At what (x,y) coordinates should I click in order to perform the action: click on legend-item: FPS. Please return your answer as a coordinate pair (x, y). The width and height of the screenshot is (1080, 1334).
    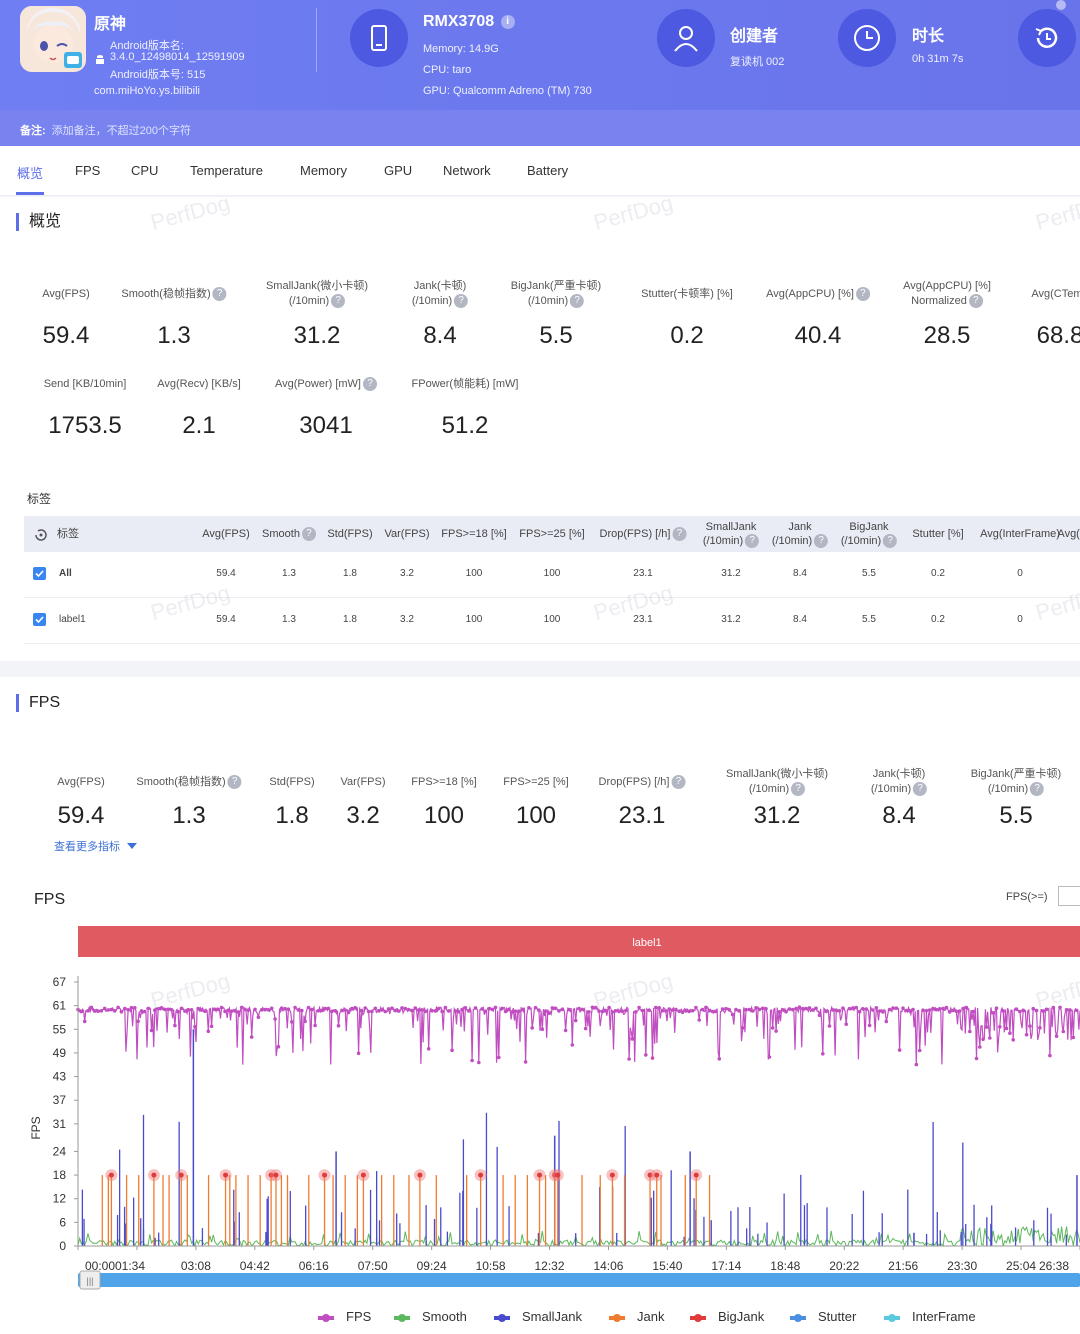
    Looking at the image, I should click on (344, 1316).